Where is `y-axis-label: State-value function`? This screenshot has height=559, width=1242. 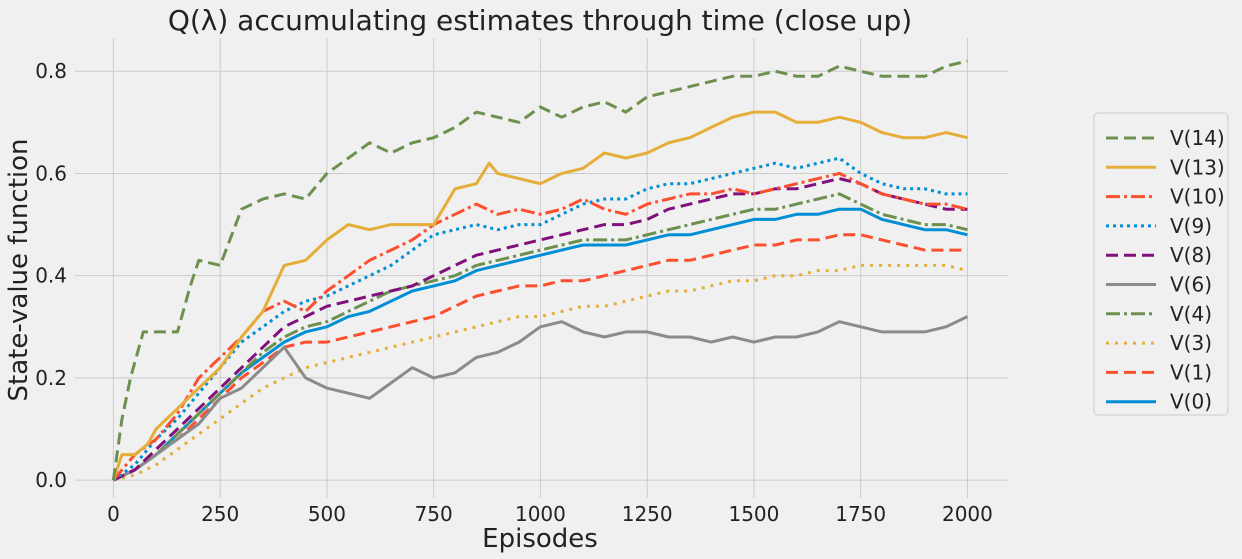
y-axis-label: State-value function is located at coordinates (19, 270).